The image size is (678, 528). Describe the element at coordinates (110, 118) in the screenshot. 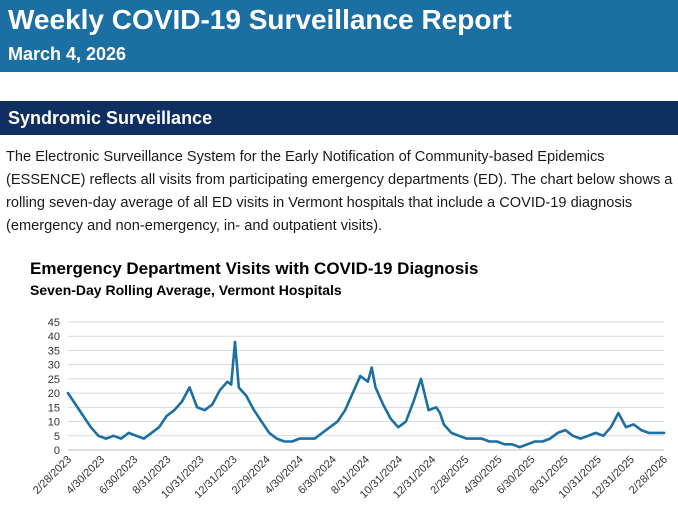

I see `section-title: Syndromic Surveillance` at that location.